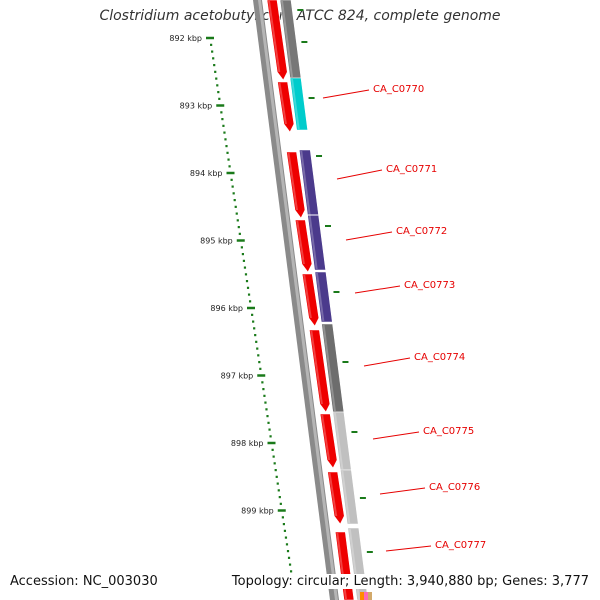 The width and height of the screenshot is (600, 600). What do you see at coordinates (439, 357) in the screenshot?
I see `gene-label: CA_C0774` at bounding box center [439, 357].